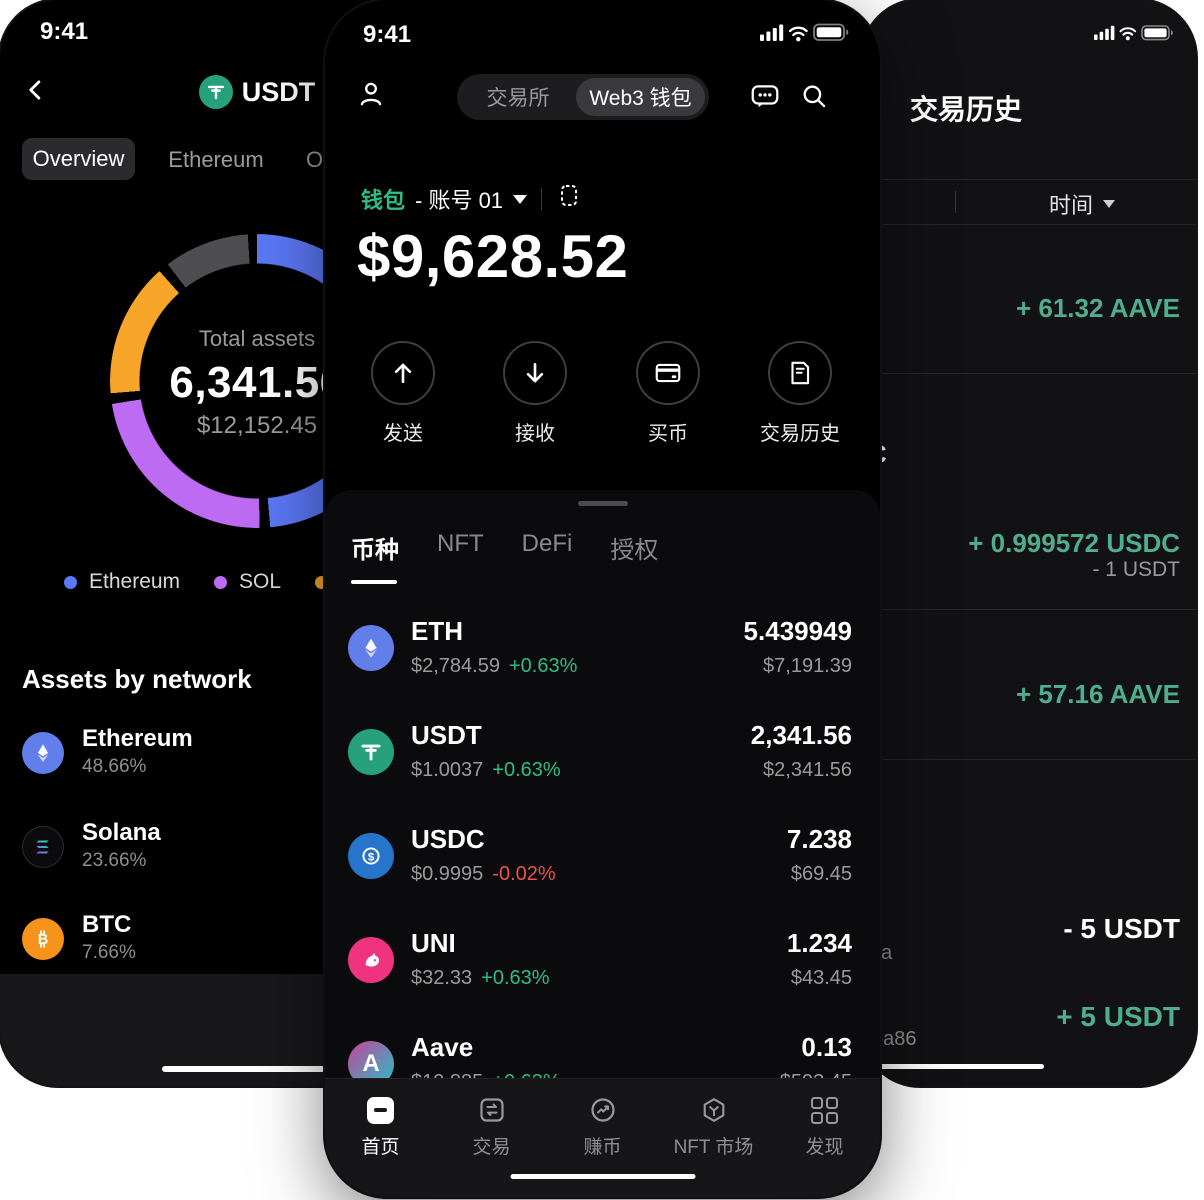  What do you see at coordinates (535, 372) in the screenshot?
I see `arrow-down-icon` at bounding box center [535, 372].